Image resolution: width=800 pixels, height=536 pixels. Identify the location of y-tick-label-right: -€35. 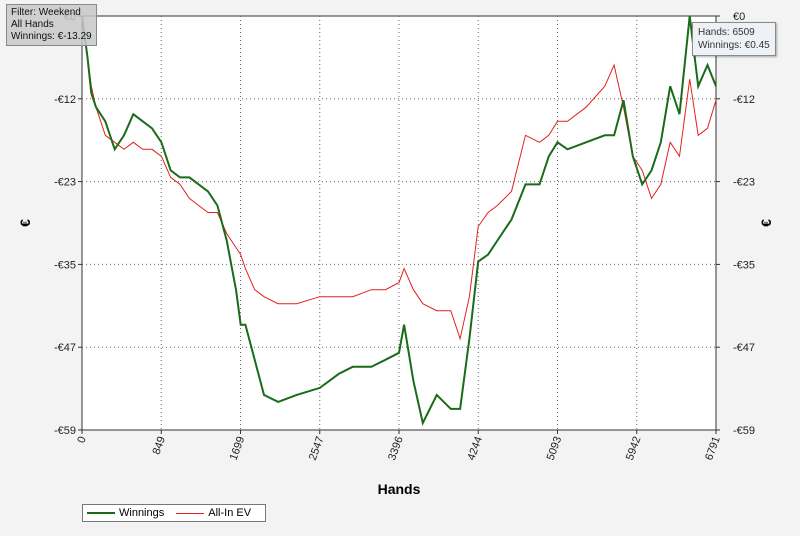
(744, 265).